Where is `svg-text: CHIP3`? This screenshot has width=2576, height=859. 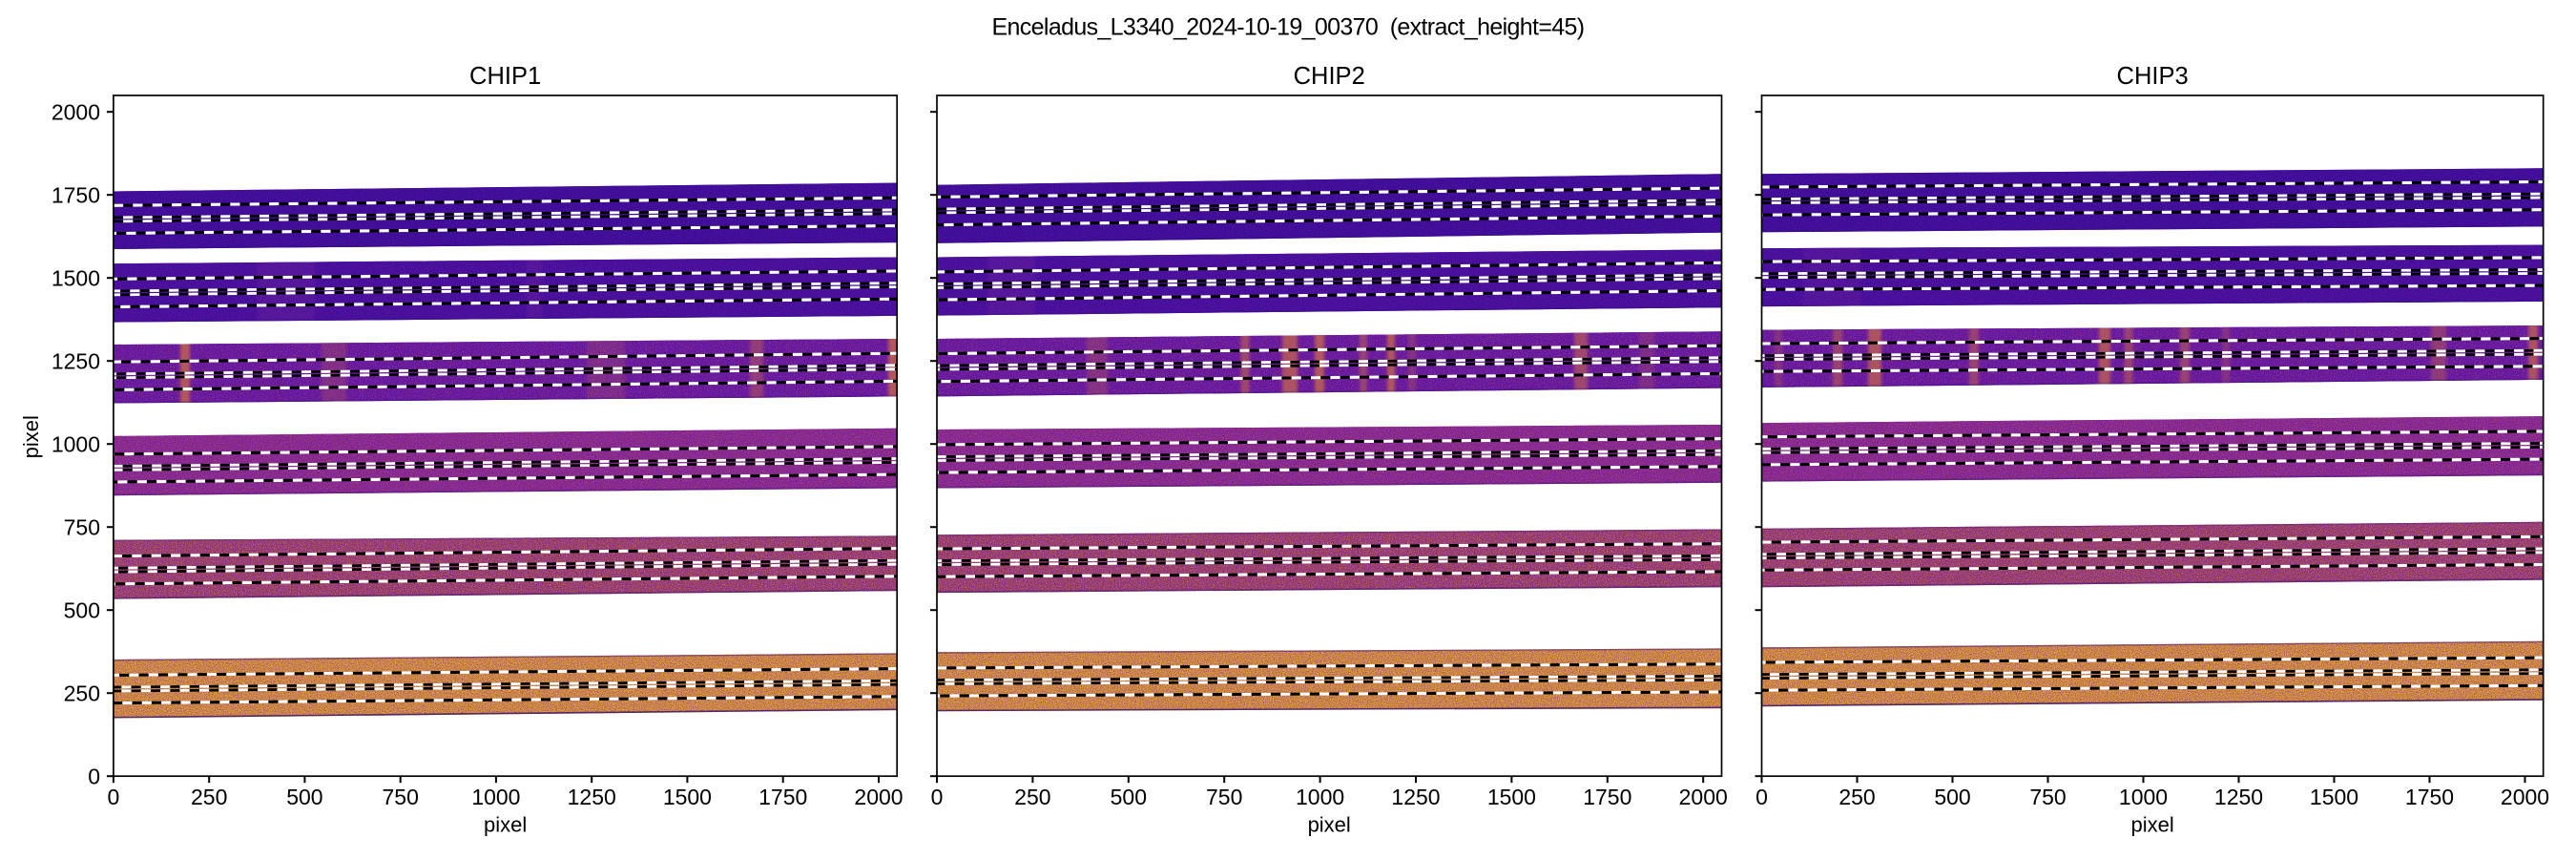
svg-text: CHIP3 is located at coordinates (2153, 76).